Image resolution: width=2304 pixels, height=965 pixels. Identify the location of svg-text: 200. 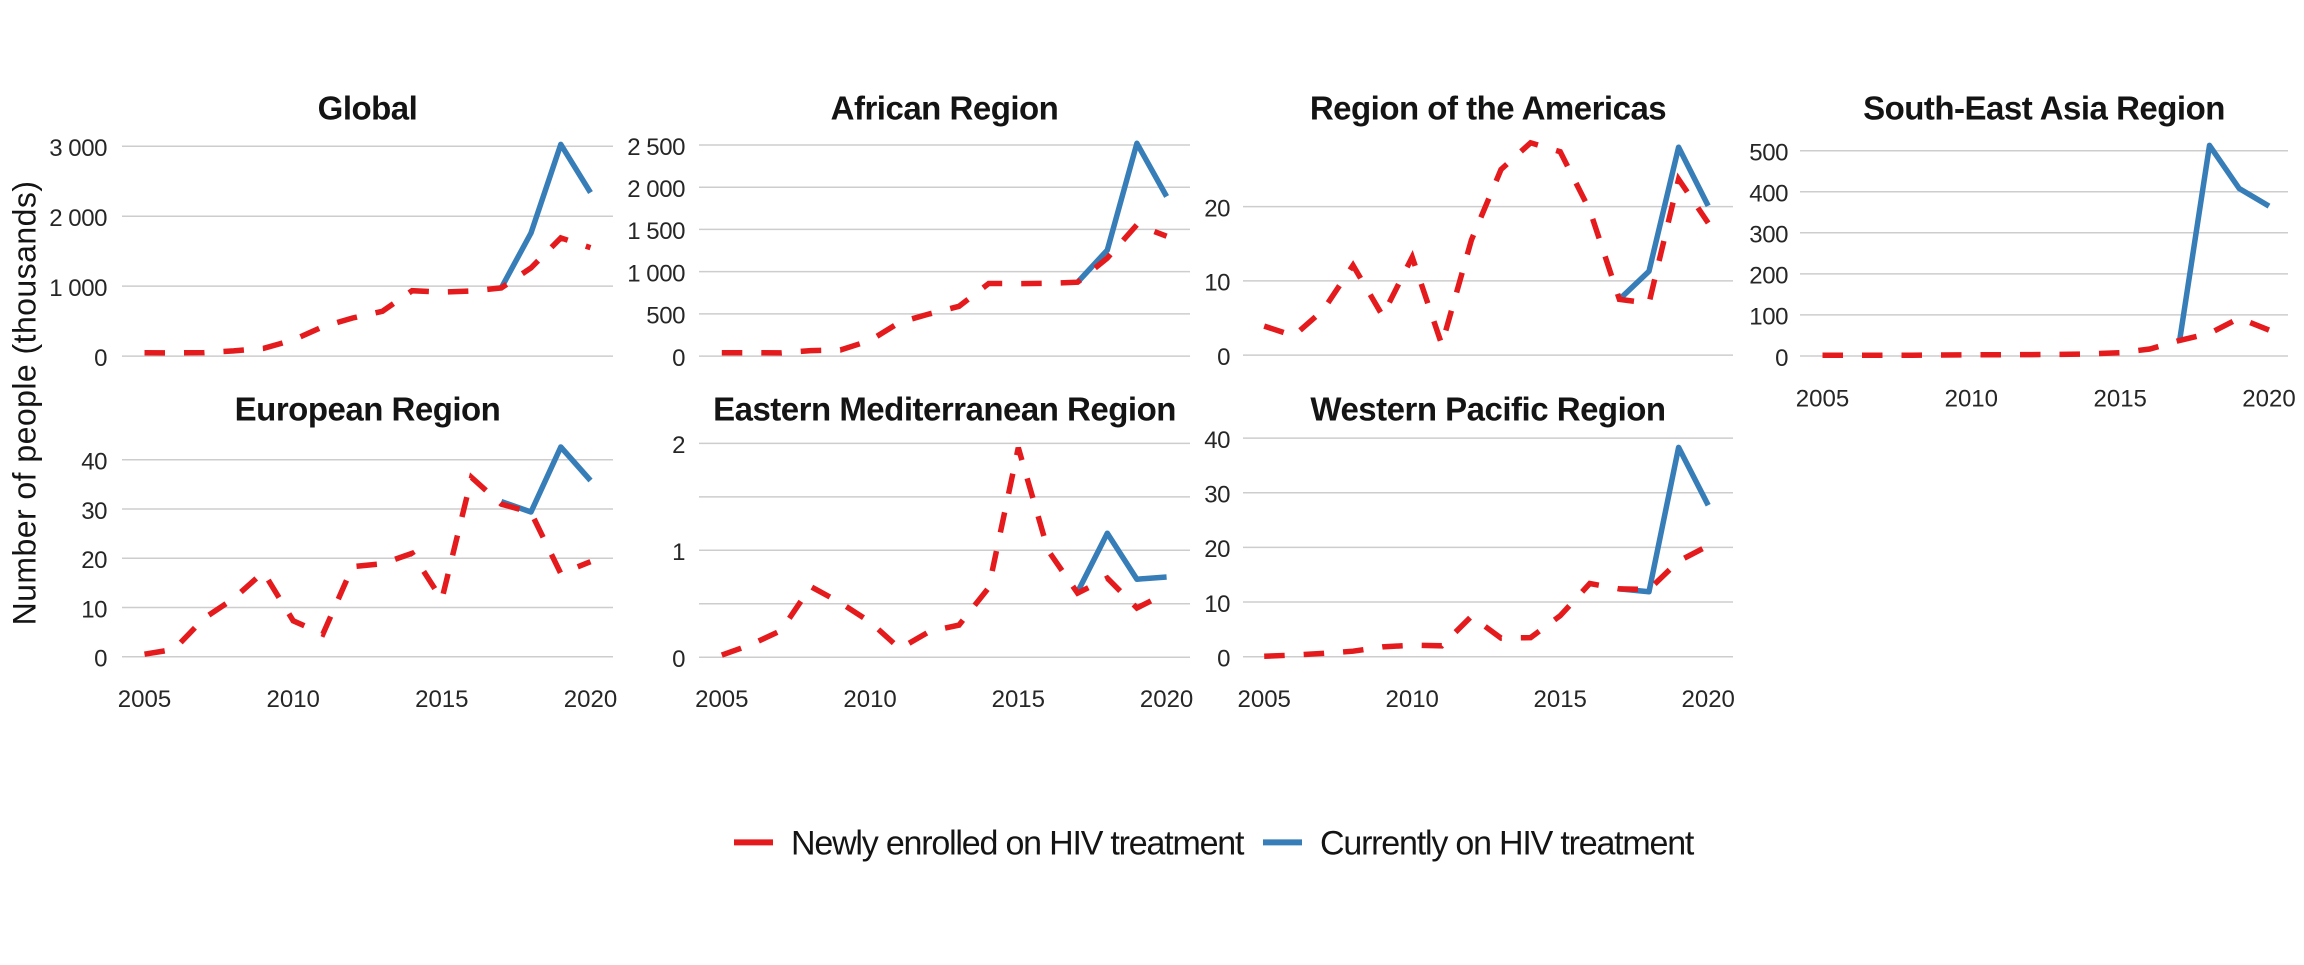
(1768, 276).